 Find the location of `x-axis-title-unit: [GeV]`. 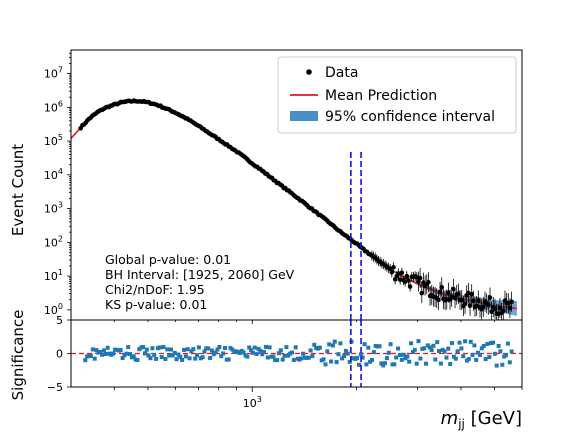

x-axis-title-unit: [GeV] is located at coordinates (493, 418).